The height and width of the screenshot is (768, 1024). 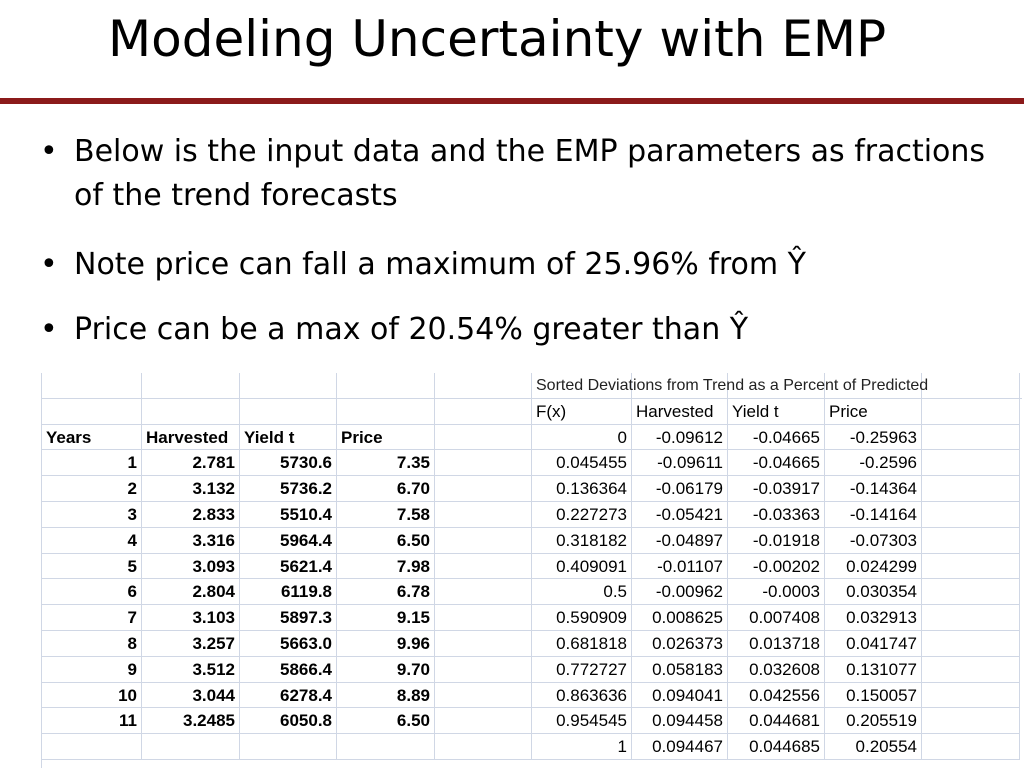 What do you see at coordinates (191, 540) in the screenshot?
I see `table-cell: 3.316` at bounding box center [191, 540].